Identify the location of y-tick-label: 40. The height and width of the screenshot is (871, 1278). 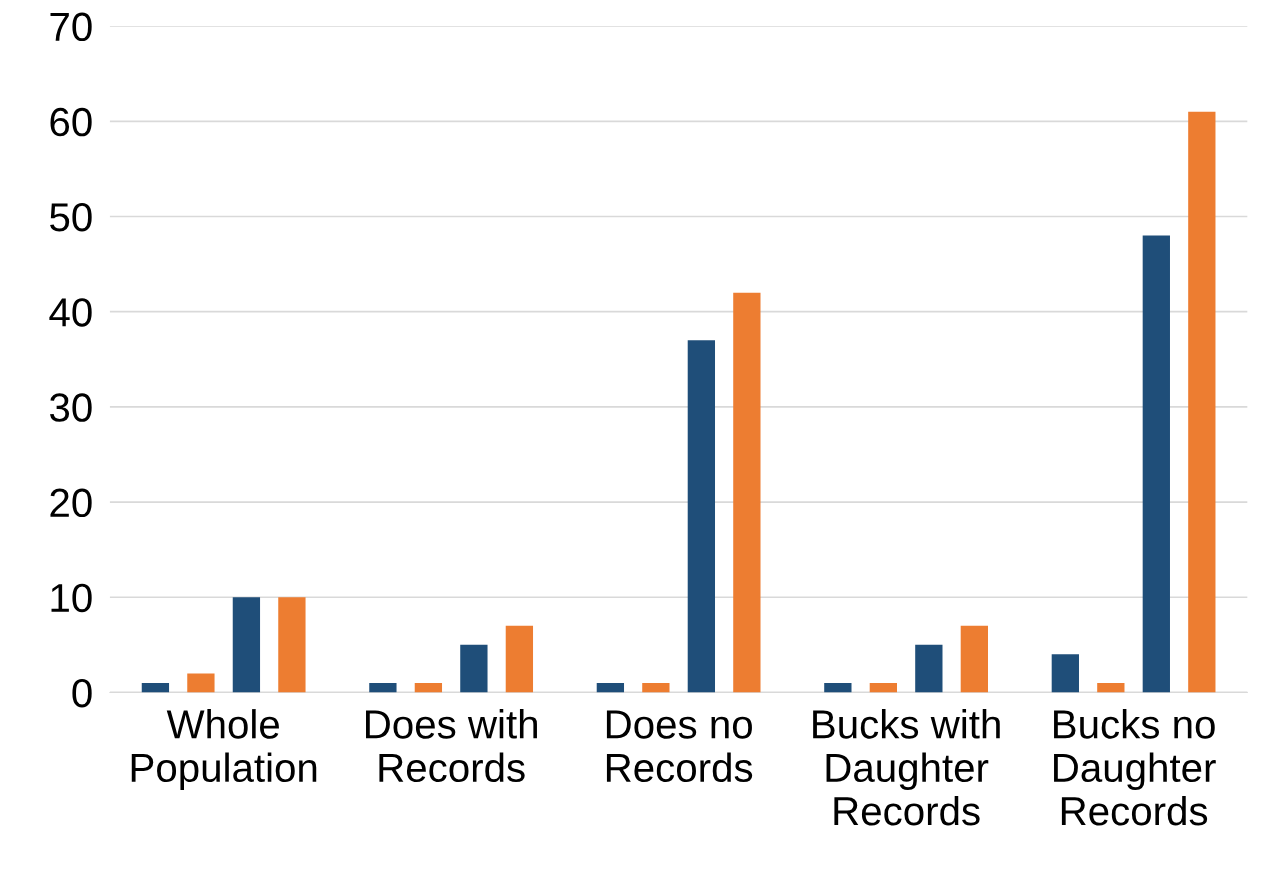
(70, 312).